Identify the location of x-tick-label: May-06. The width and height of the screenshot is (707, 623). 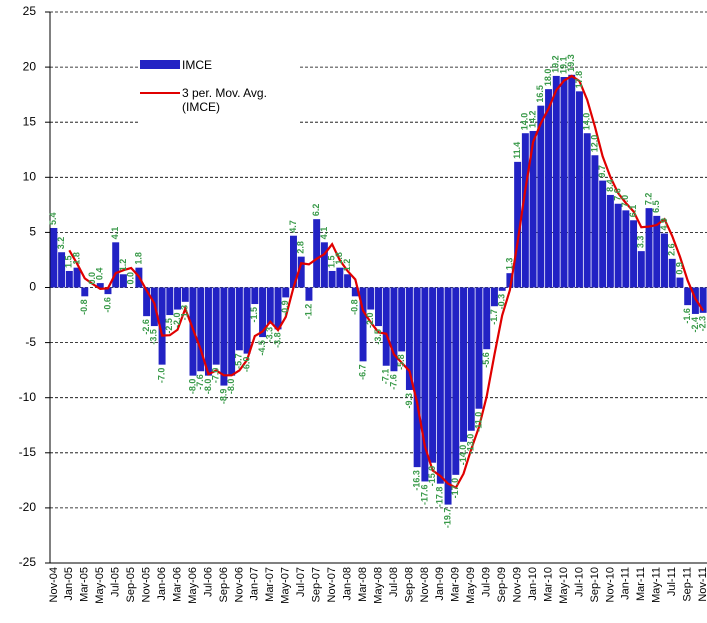
(193, 585).